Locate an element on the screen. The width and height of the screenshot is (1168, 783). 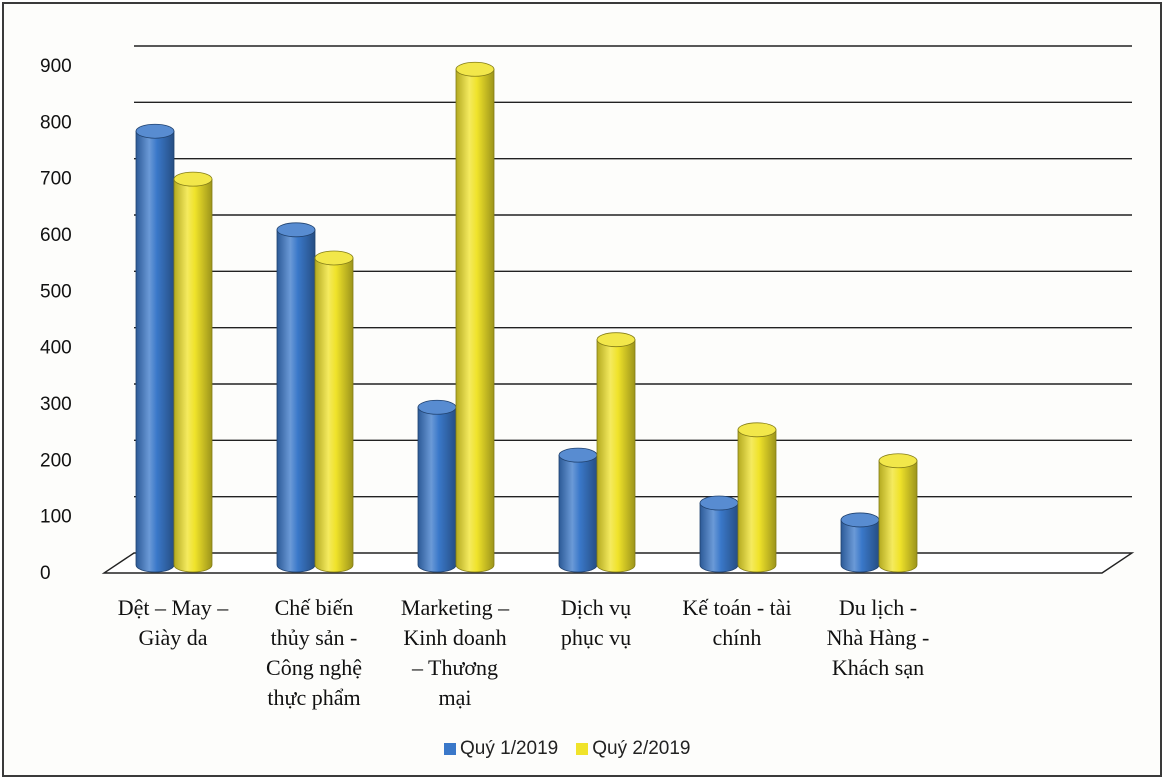
y-tick-label: 400 is located at coordinates (56, 348).